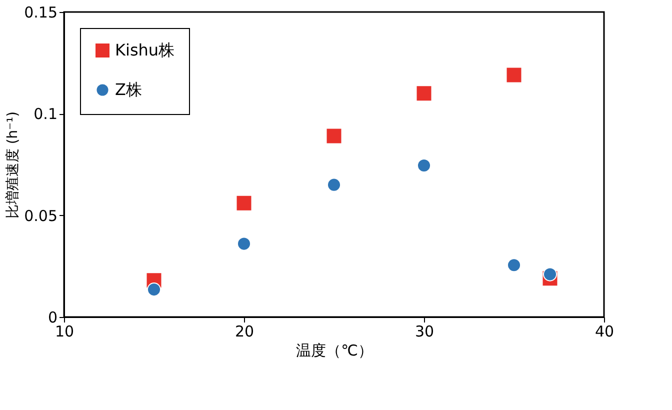 The height and width of the screenshot is (410, 672). What do you see at coordinates (244, 331) in the screenshot?
I see `x-tick-label: 20` at bounding box center [244, 331].